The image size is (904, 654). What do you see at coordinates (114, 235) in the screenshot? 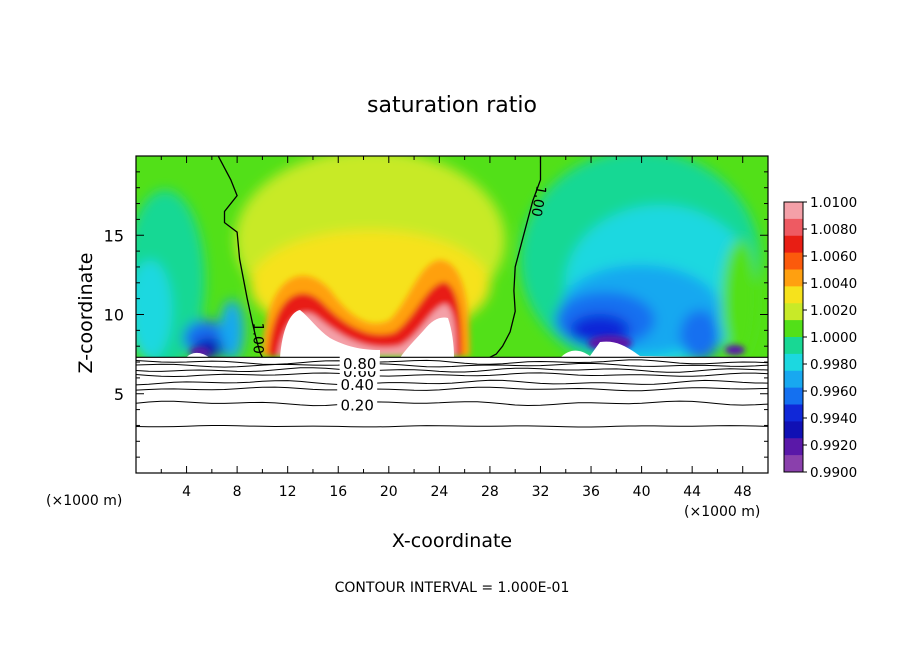
I see `y-tick-label: 15` at bounding box center [114, 235].